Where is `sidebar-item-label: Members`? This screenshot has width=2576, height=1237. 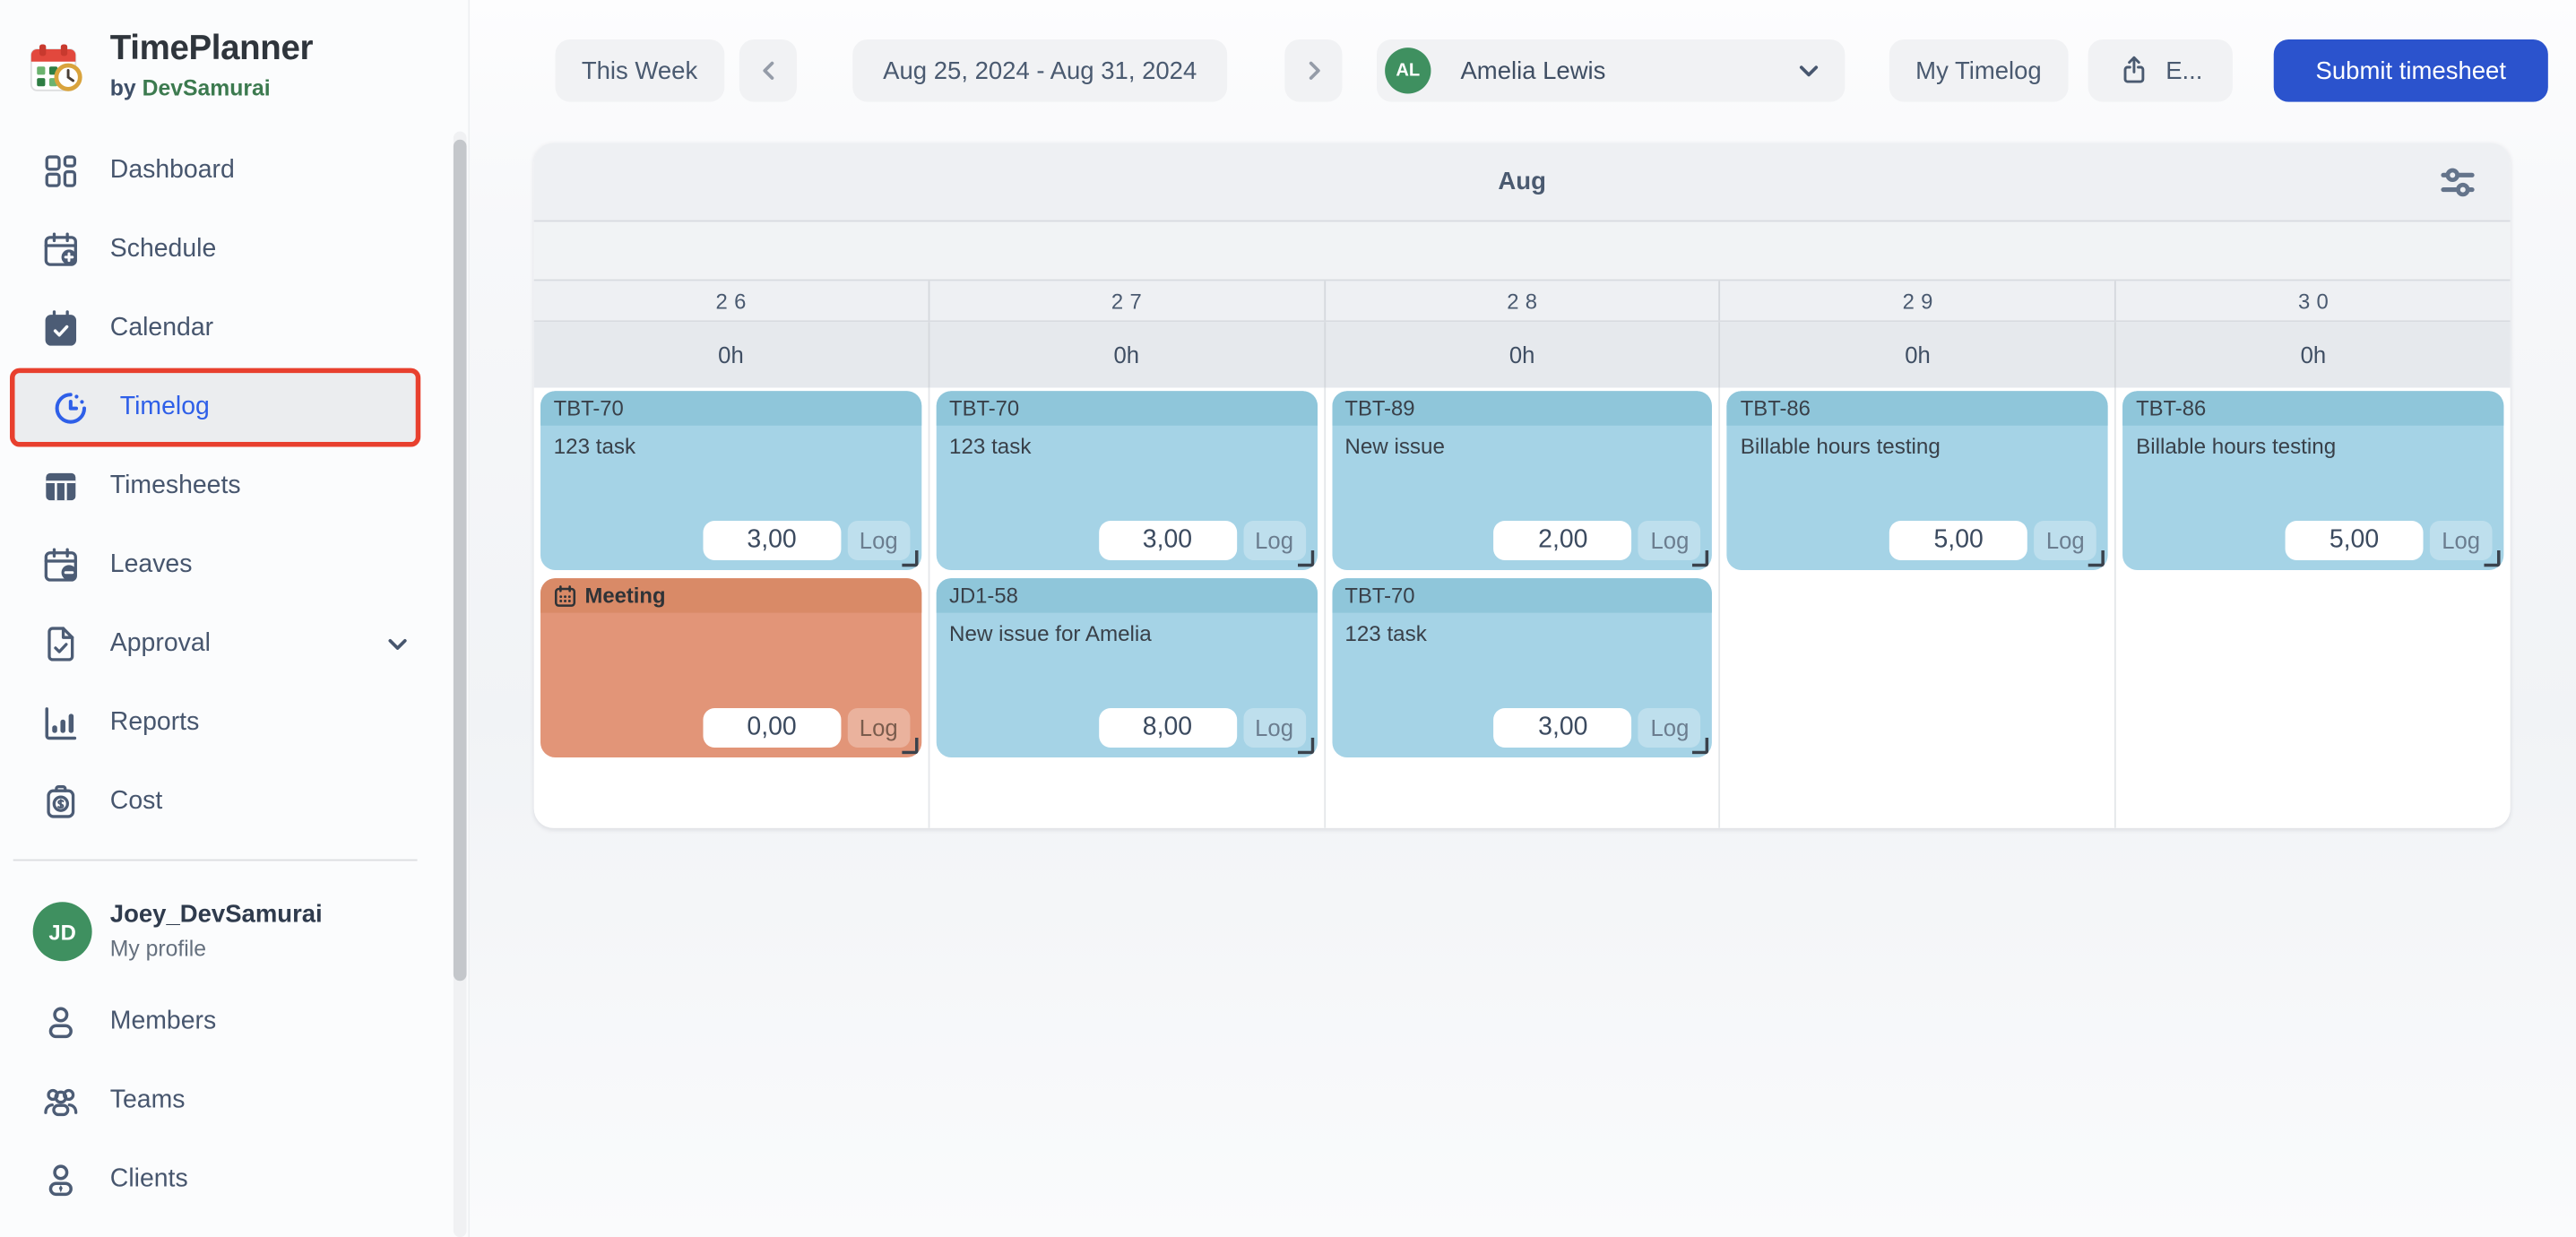 sidebar-item-label: Members is located at coordinates (163, 1021).